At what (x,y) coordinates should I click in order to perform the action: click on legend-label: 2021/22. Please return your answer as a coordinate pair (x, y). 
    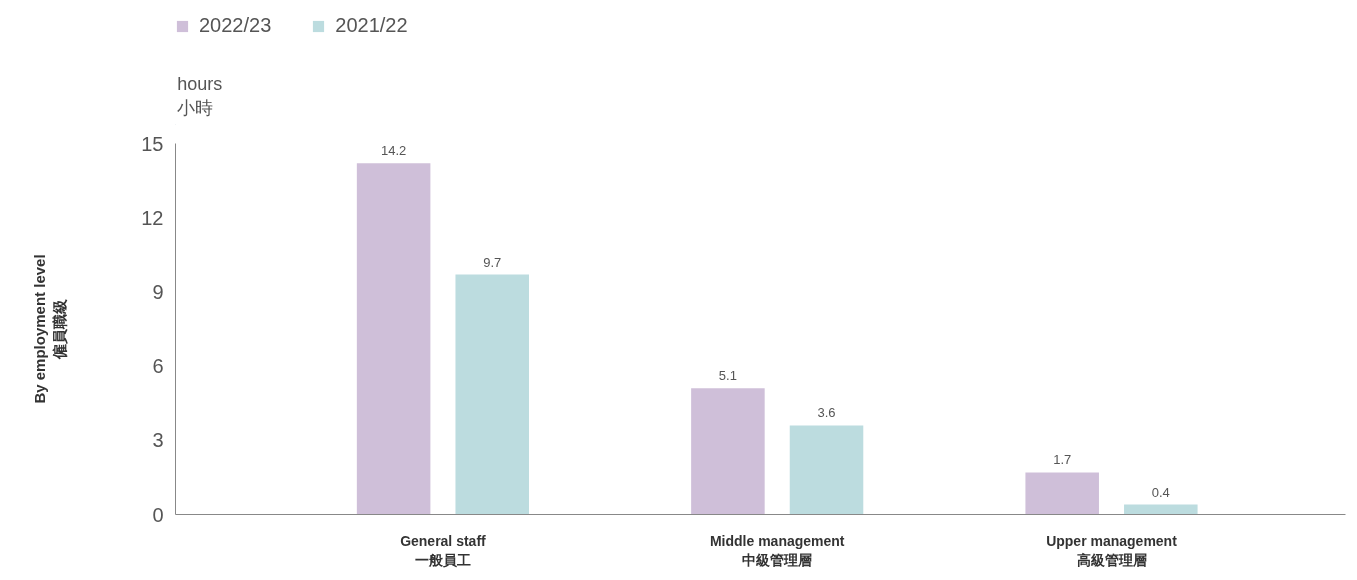
    Looking at the image, I should click on (371, 25).